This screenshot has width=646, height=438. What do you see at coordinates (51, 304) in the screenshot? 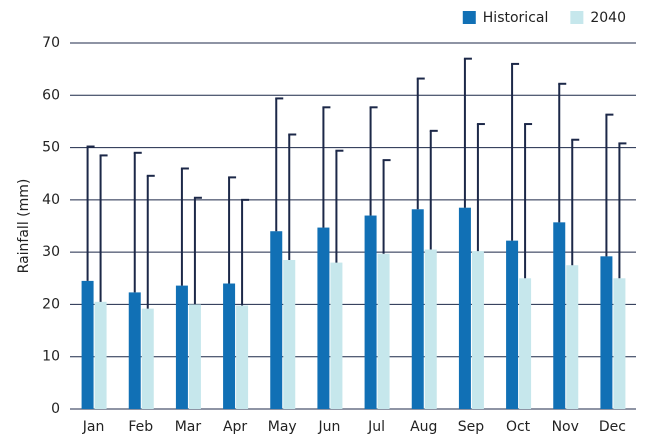
I see `y-tick-label: 20` at bounding box center [51, 304].